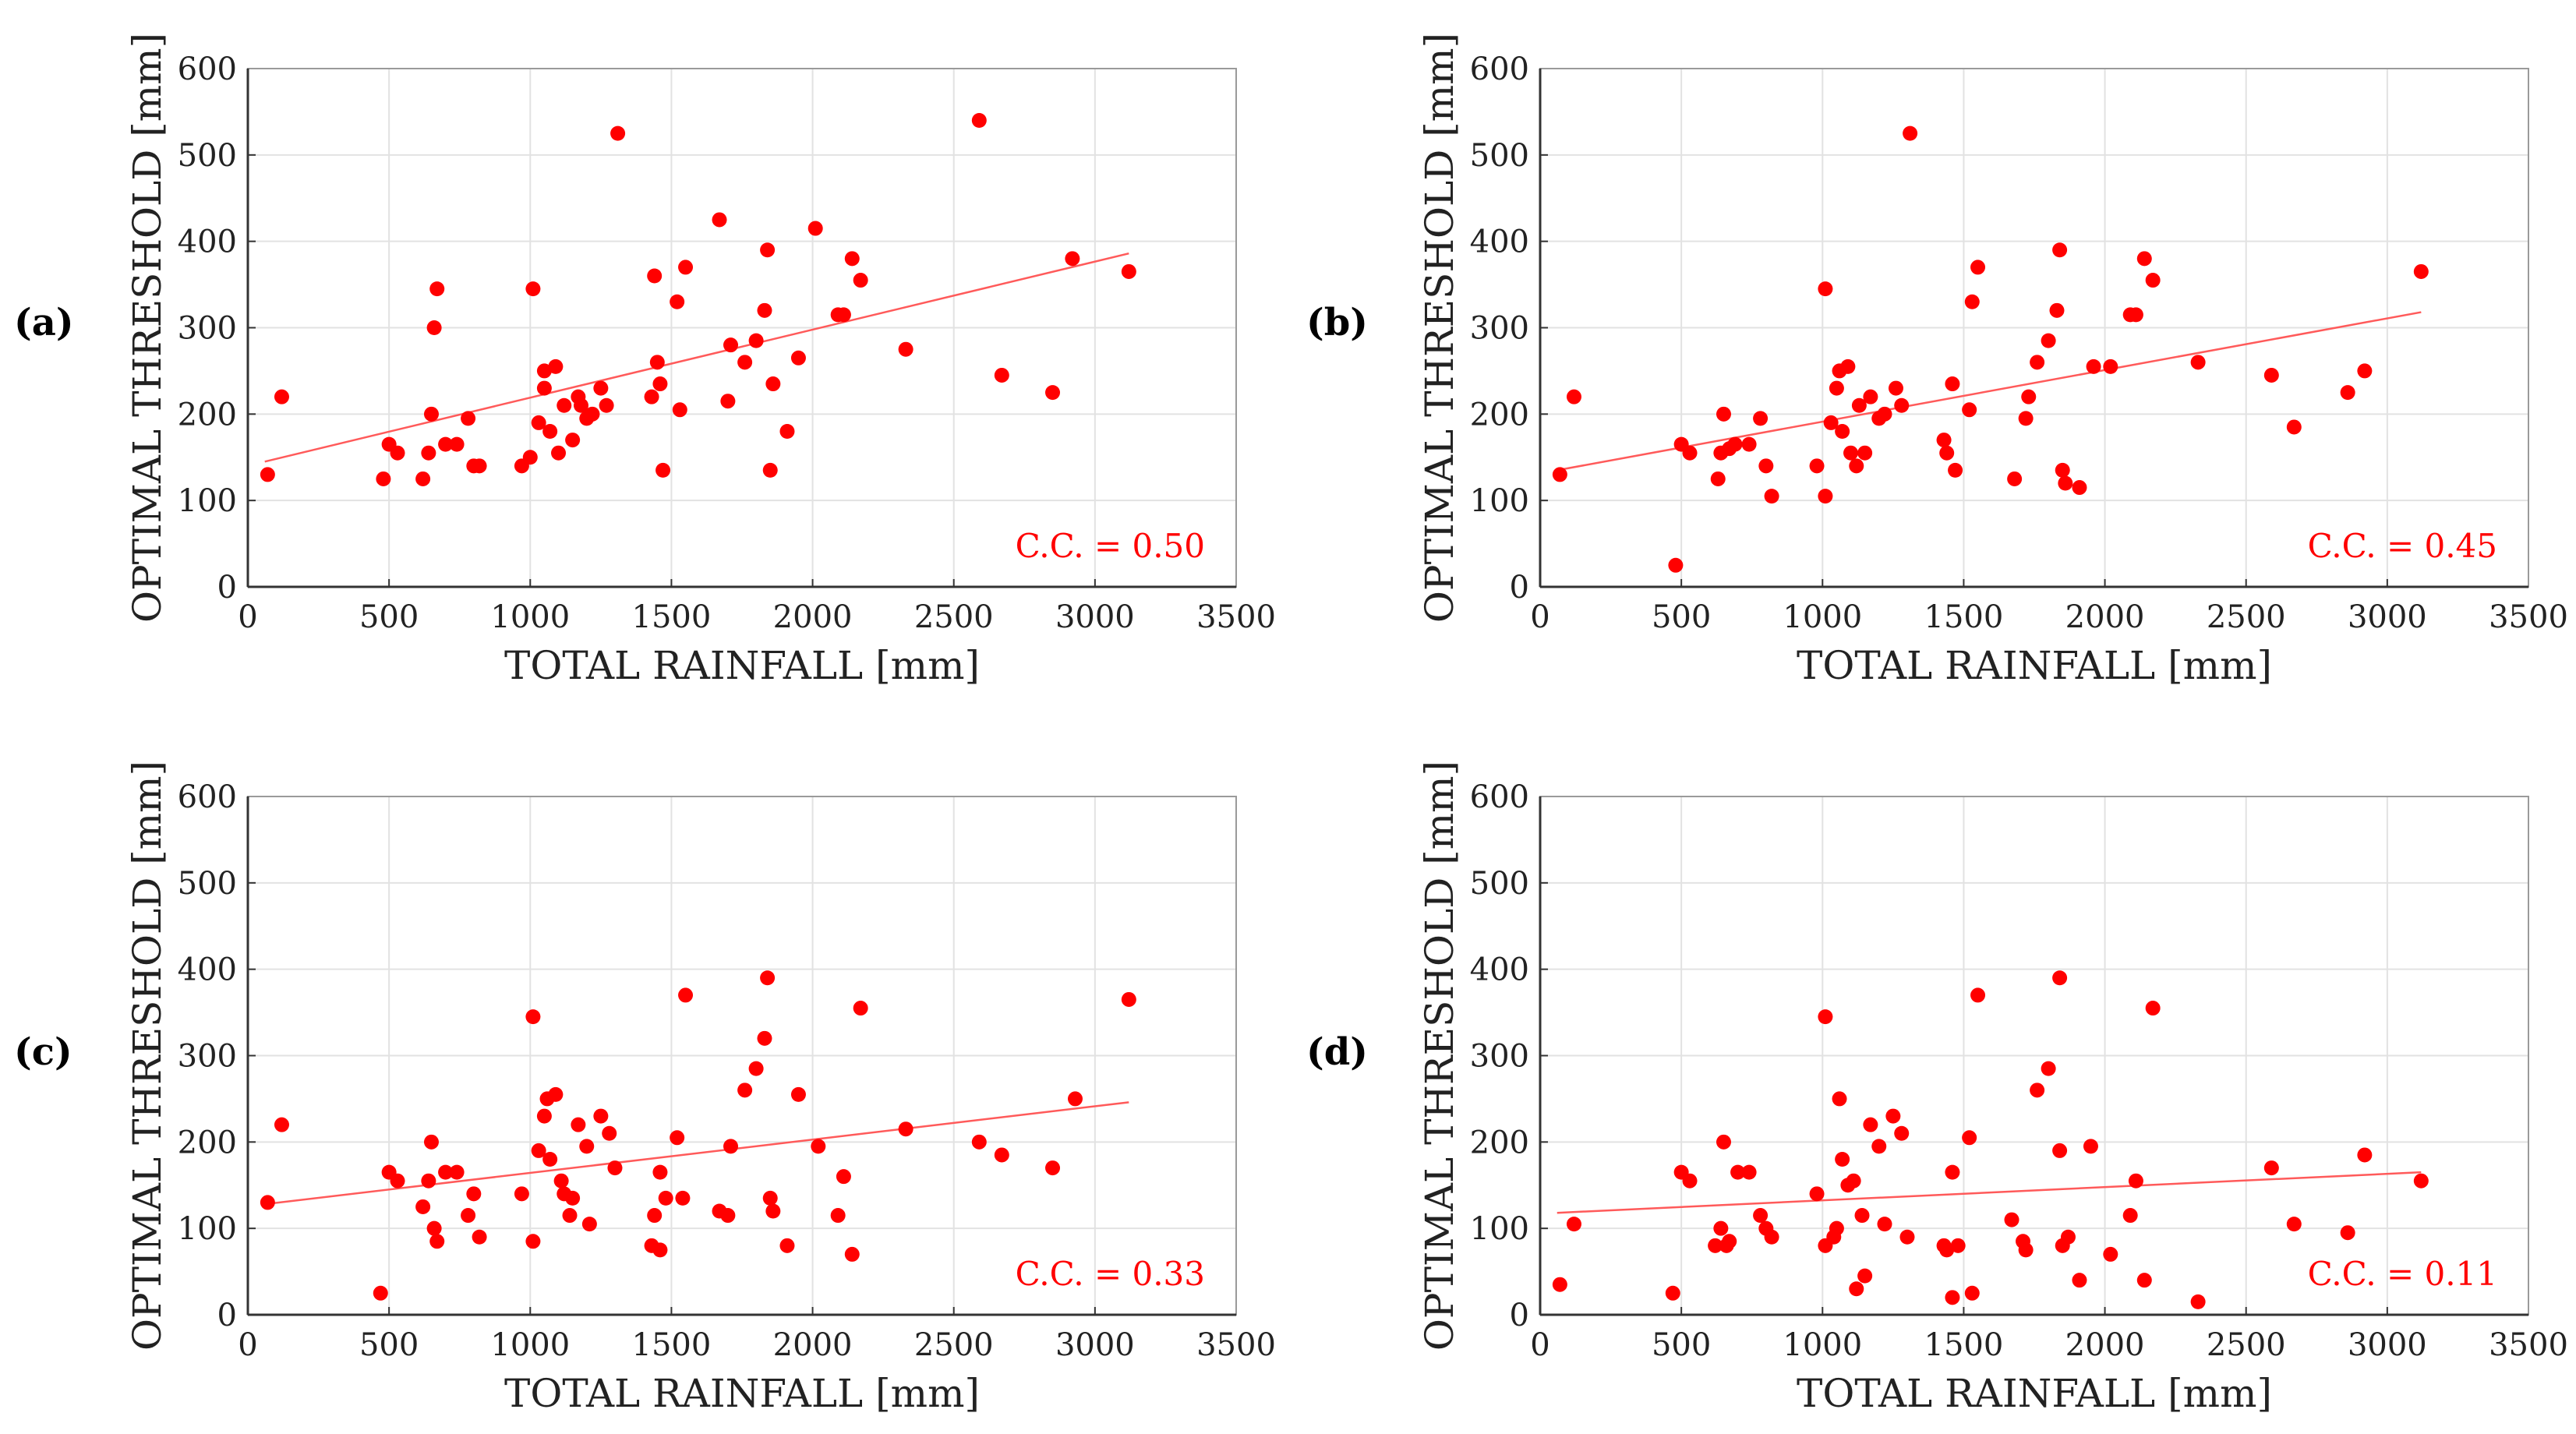  I want to click on correlation-label: C.C. = 0.11, so click(2402, 1274).